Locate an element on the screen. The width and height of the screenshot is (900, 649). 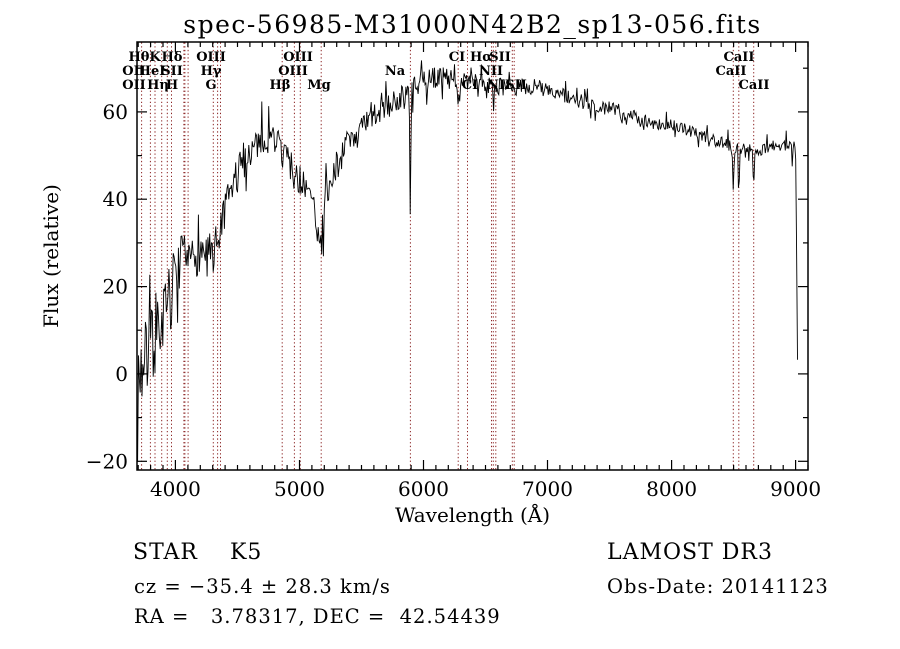
line-label: Hθ is located at coordinates (139, 57).